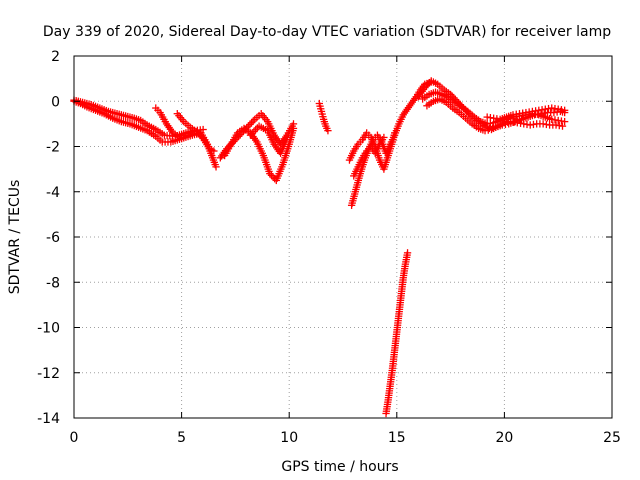  I want to click on y-tick-label: -2, so click(53, 148).